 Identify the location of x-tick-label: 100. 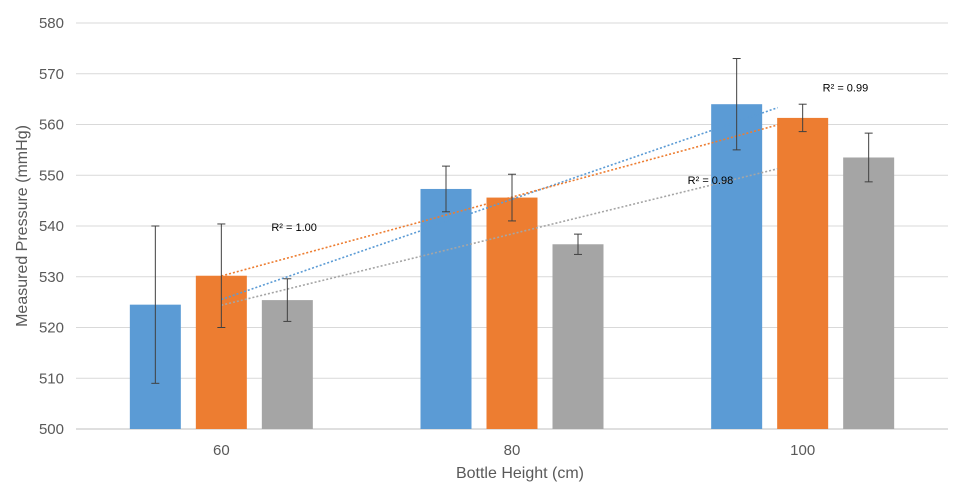
(802, 450).